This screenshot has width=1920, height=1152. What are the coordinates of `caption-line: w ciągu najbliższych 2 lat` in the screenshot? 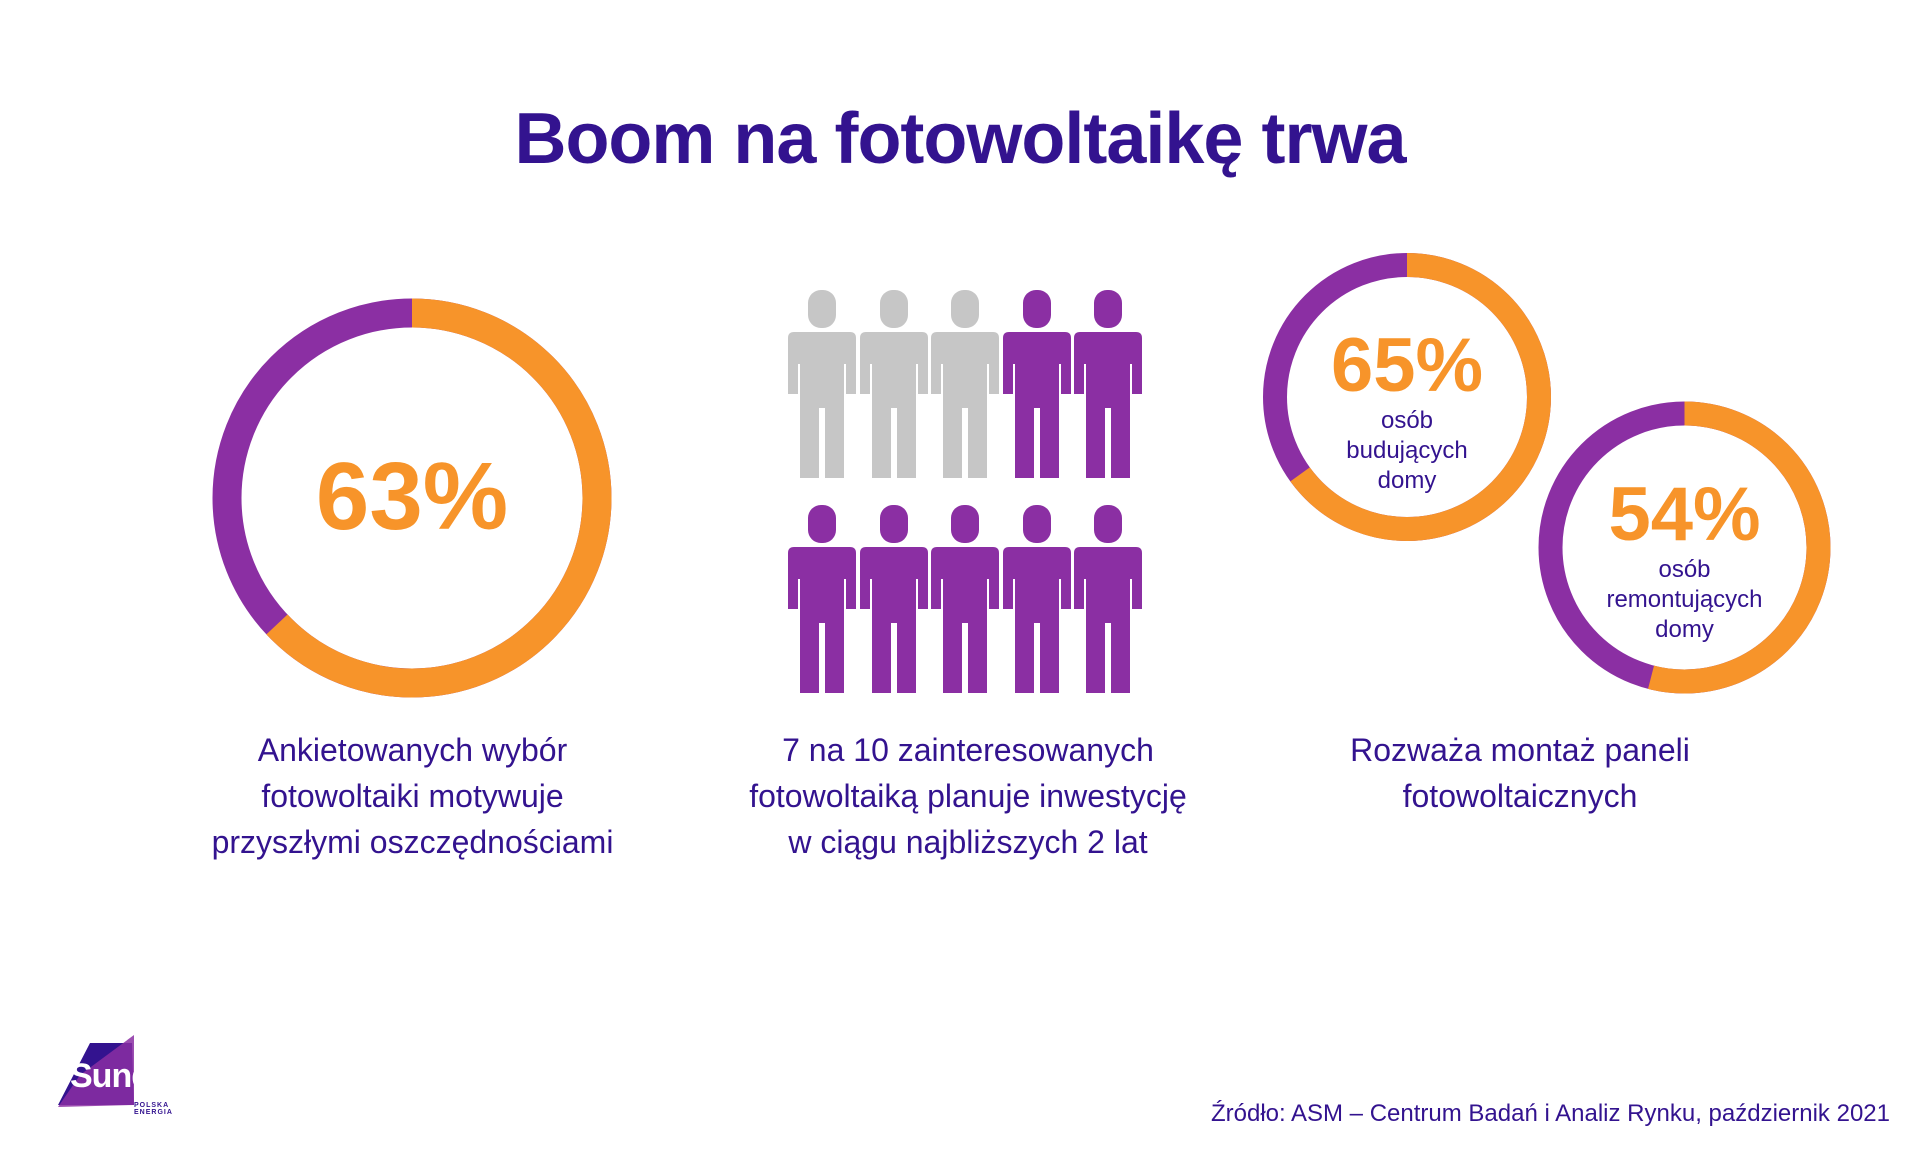 It's located at (968, 842).